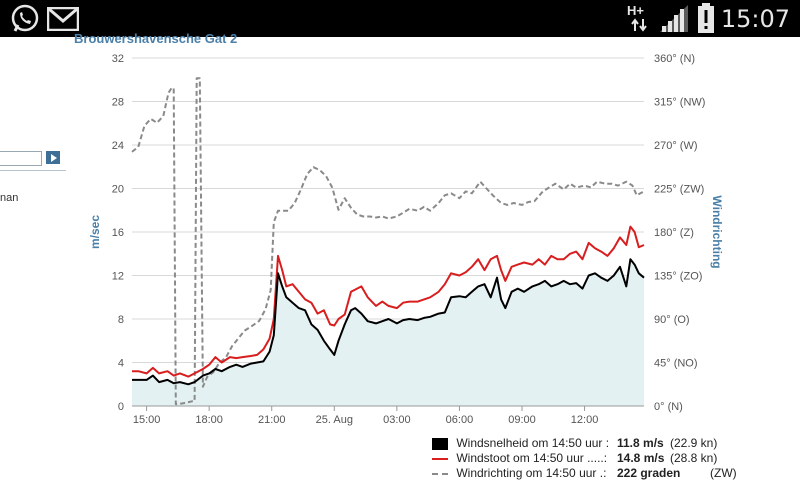  What do you see at coordinates (676, 364) in the screenshot?
I see `y2-tick-label: 45° (NO)` at bounding box center [676, 364].